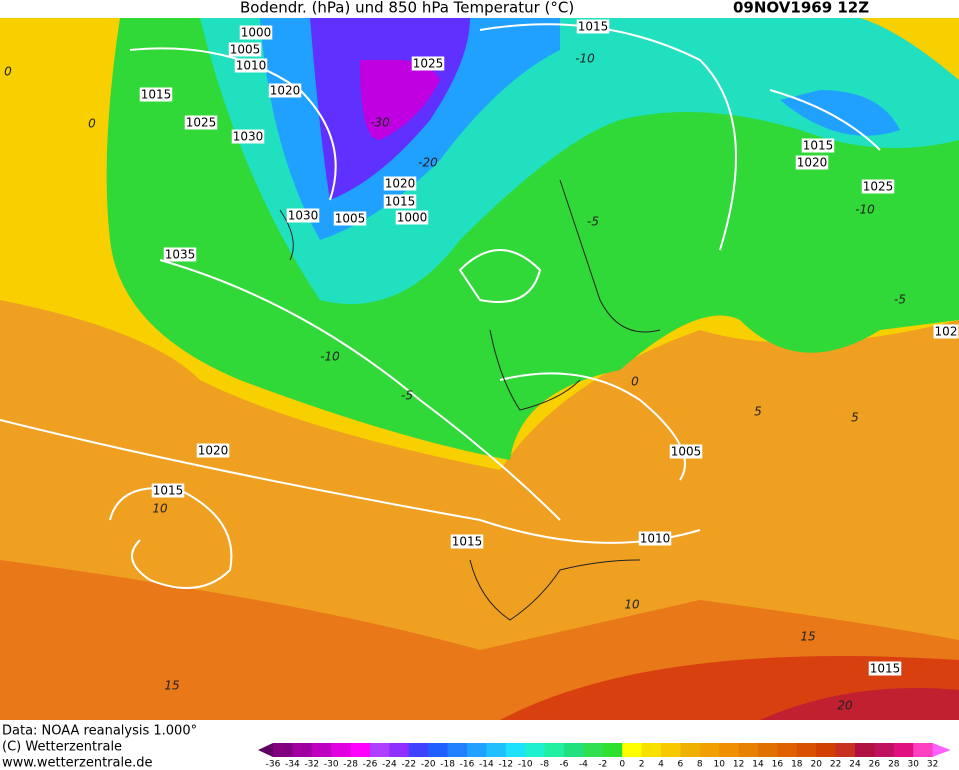  I want to click on colorbar-tick-label: 8, so click(700, 765).